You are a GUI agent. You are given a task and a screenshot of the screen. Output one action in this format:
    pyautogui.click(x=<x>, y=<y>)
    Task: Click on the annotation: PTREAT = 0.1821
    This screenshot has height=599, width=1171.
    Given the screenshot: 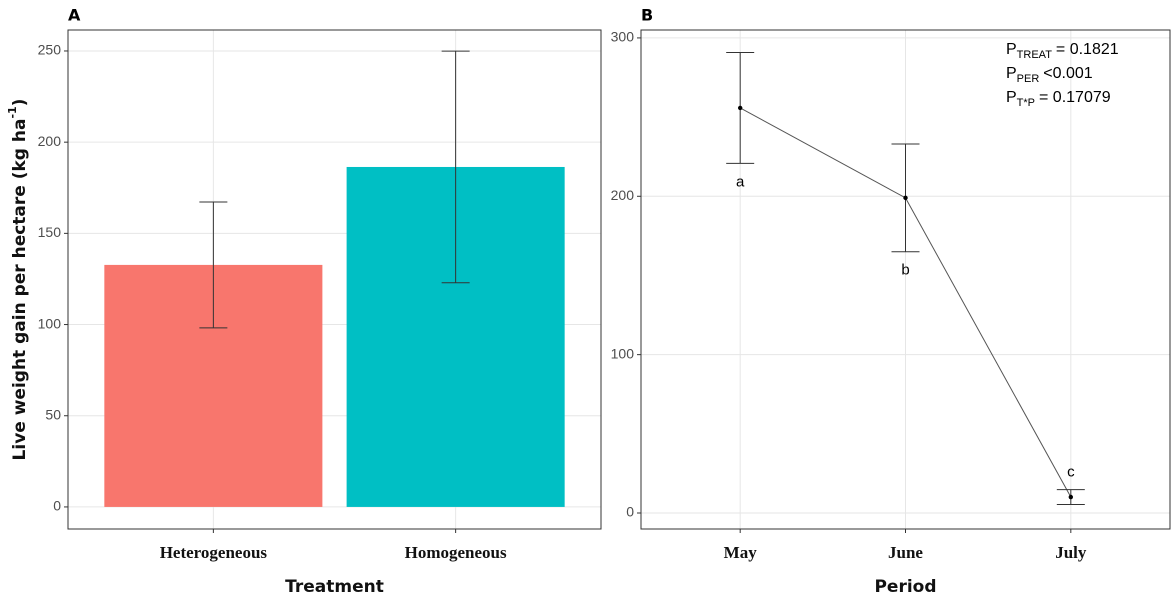 What is the action you would take?
    pyautogui.click(x=1062, y=51)
    